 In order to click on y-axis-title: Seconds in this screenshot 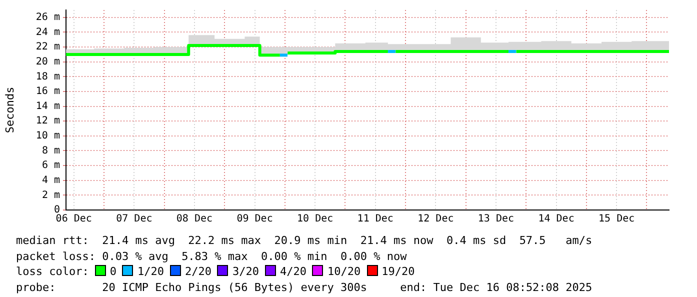, I will do `click(9, 110)`.